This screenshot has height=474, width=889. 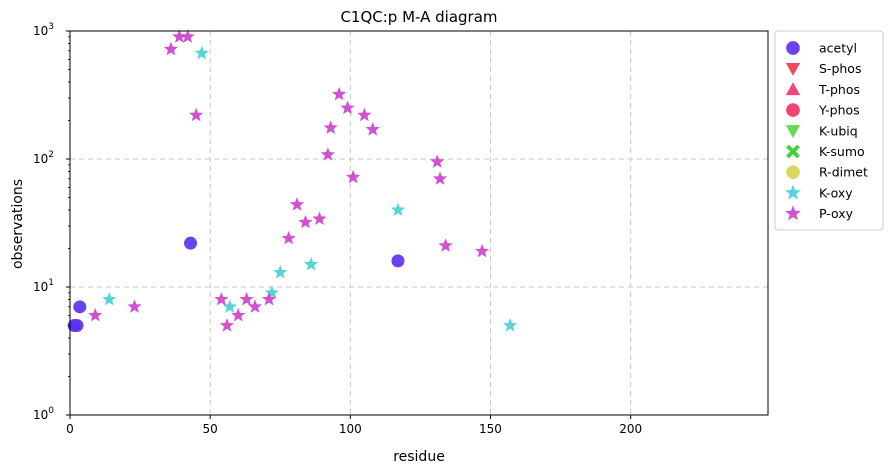 I want to click on series-acetyl, so click(x=236, y=284).